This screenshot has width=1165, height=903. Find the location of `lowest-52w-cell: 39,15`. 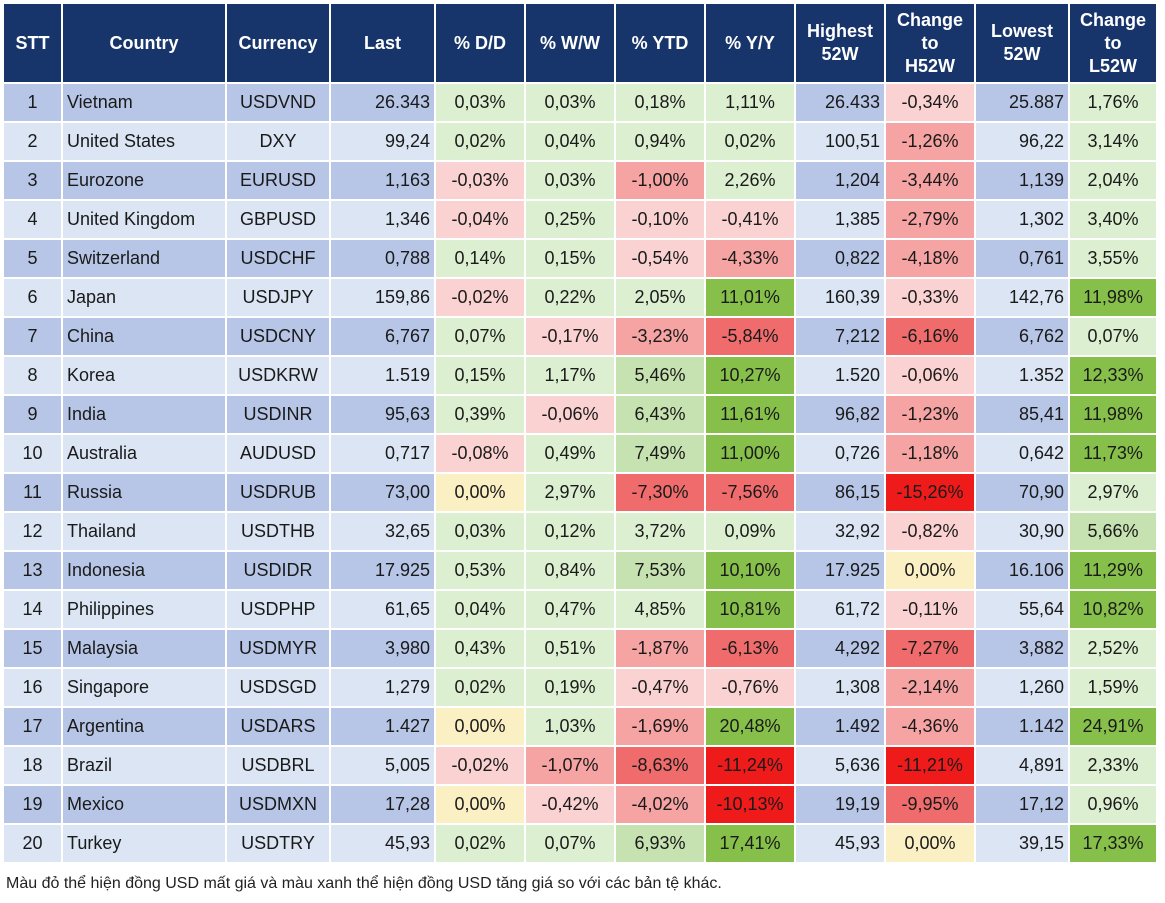

lowest-52w-cell: 39,15 is located at coordinates (1022, 843).